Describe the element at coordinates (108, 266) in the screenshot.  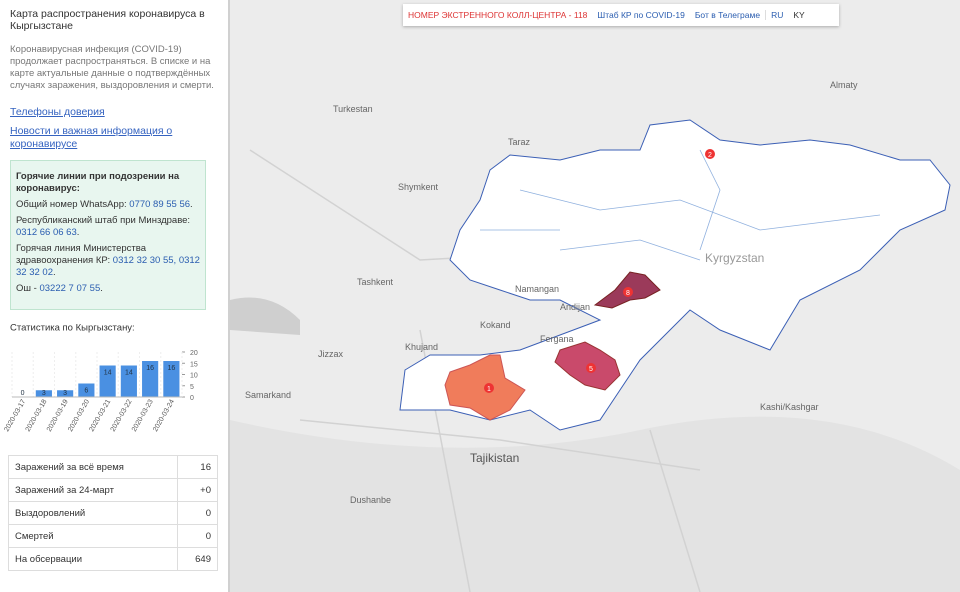
I see `phone: 0312 32 30 55, 0312 32 32 02` at that location.